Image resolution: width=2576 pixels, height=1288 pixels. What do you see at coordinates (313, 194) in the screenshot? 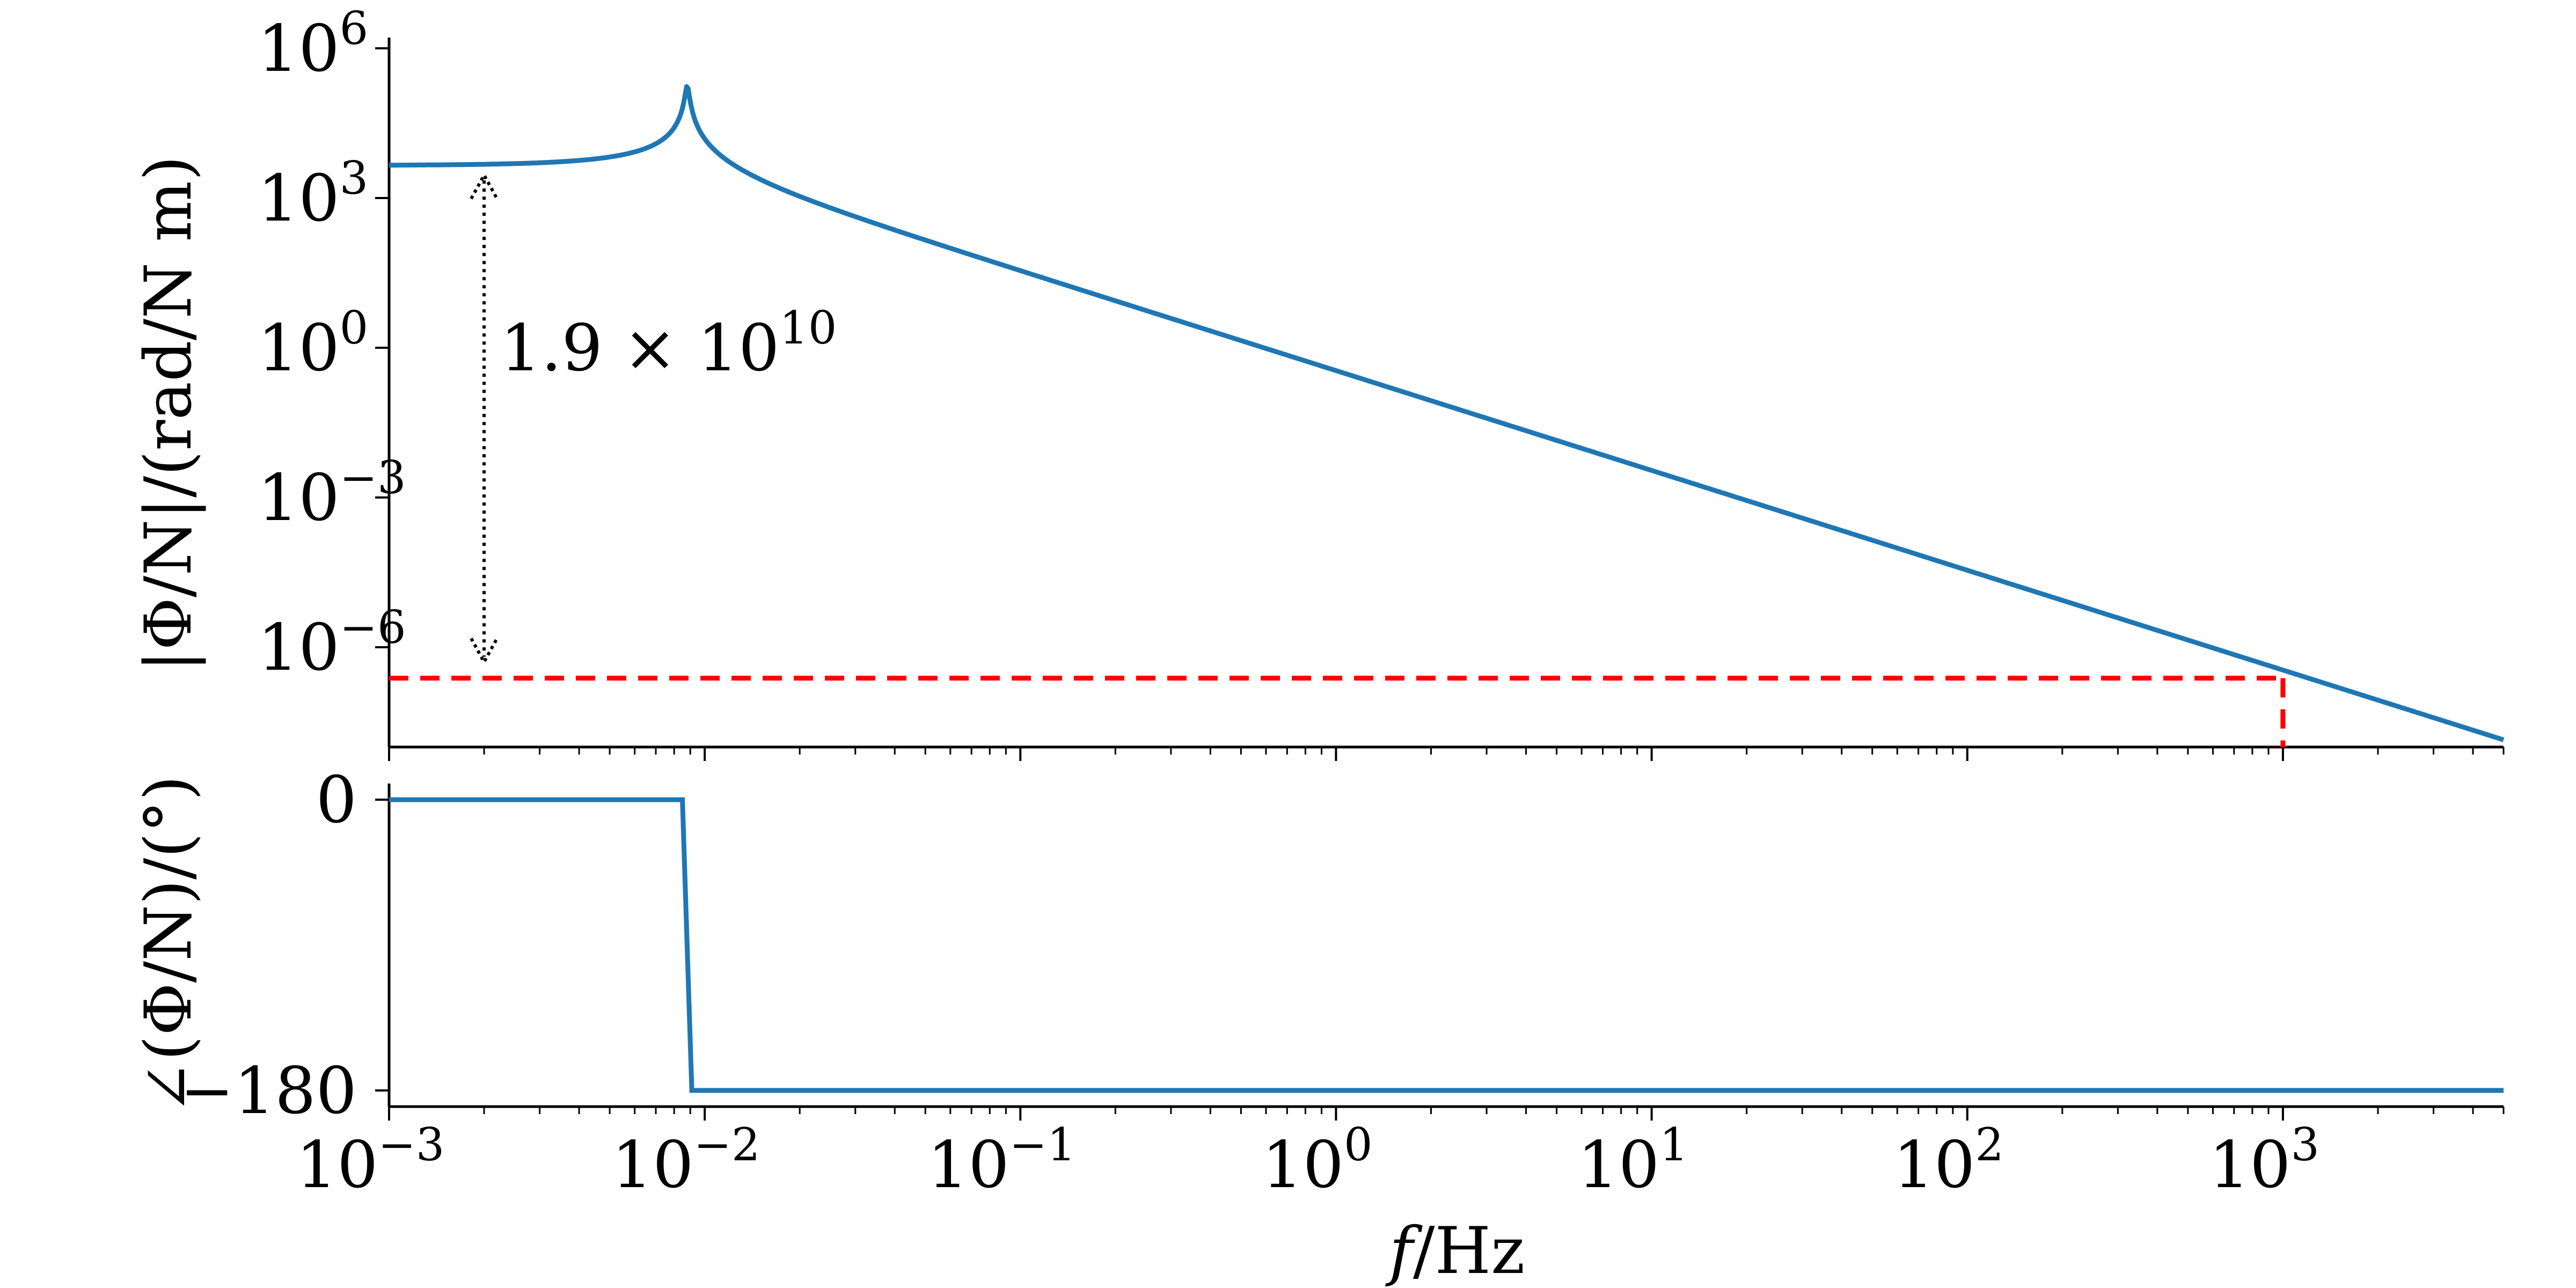
I see `magnitude-y-tick-label: 10³` at bounding box center [313, 194].